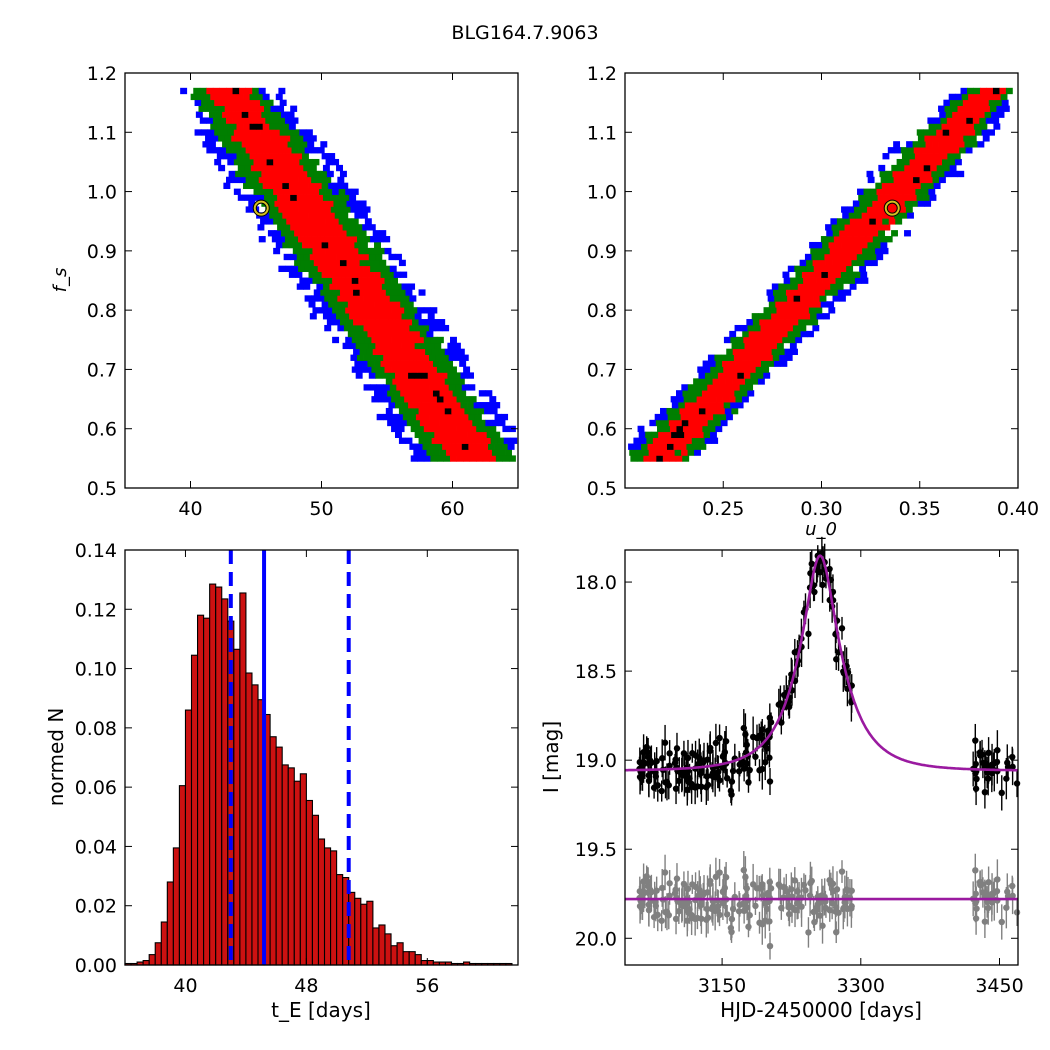 Image resolution: width=1050 pixels, height=1050 pixels. I want to click on u0-fs-ytick-label: 0.6, so click(602, 430).